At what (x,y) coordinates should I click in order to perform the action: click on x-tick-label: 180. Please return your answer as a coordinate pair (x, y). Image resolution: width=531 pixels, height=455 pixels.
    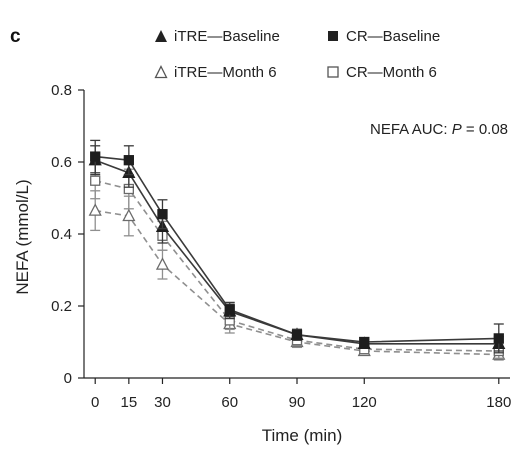
    Looking at the image, I should click on (498, 402).